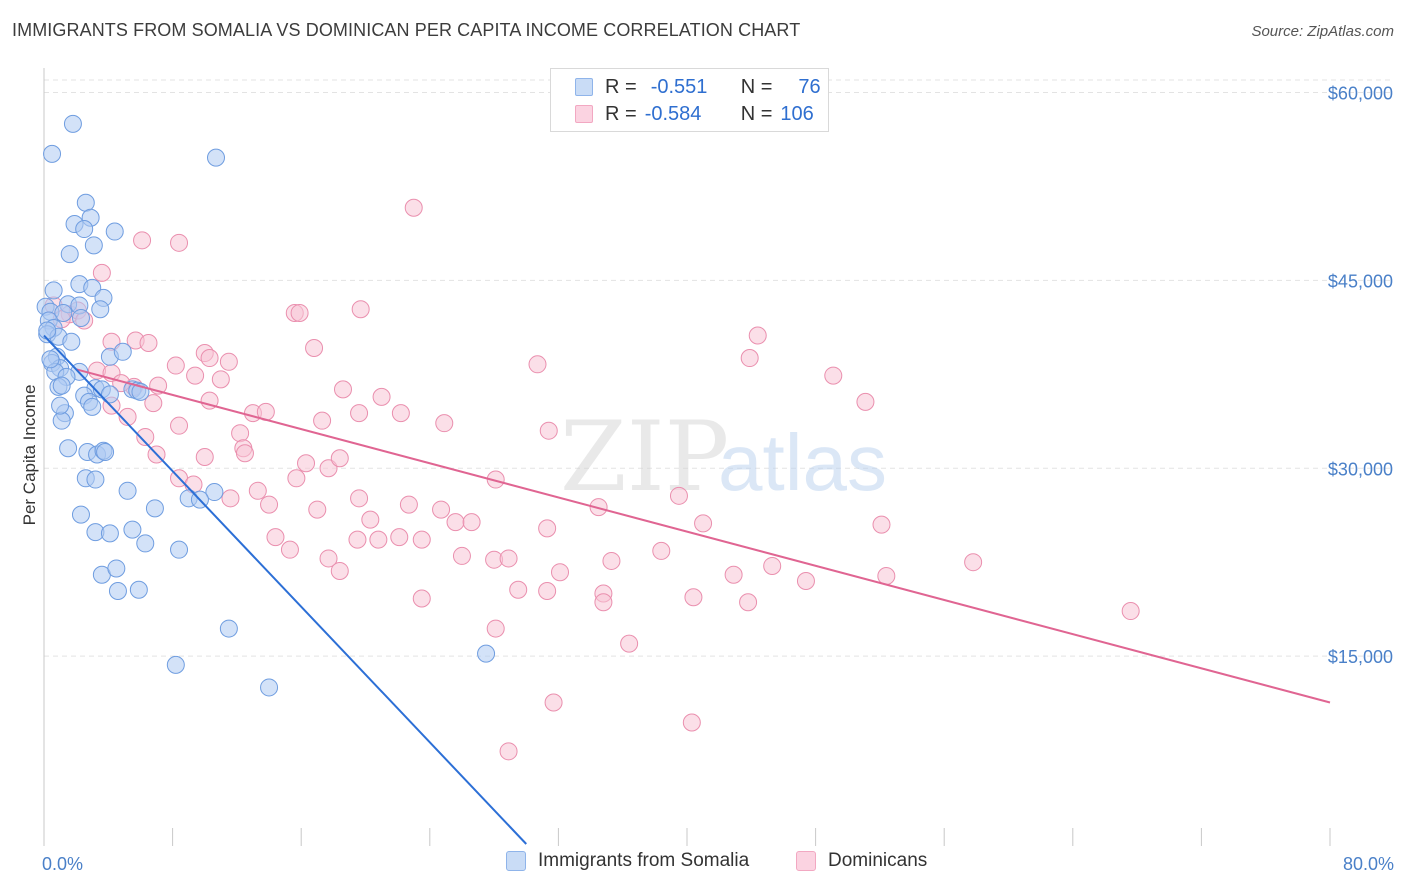 This screenshot has height=892, width=1406. What do you see at coordinates (679, 86) in the screenshot?
I see `legend-r-value: -0.551` at bounding box center [679, 86].